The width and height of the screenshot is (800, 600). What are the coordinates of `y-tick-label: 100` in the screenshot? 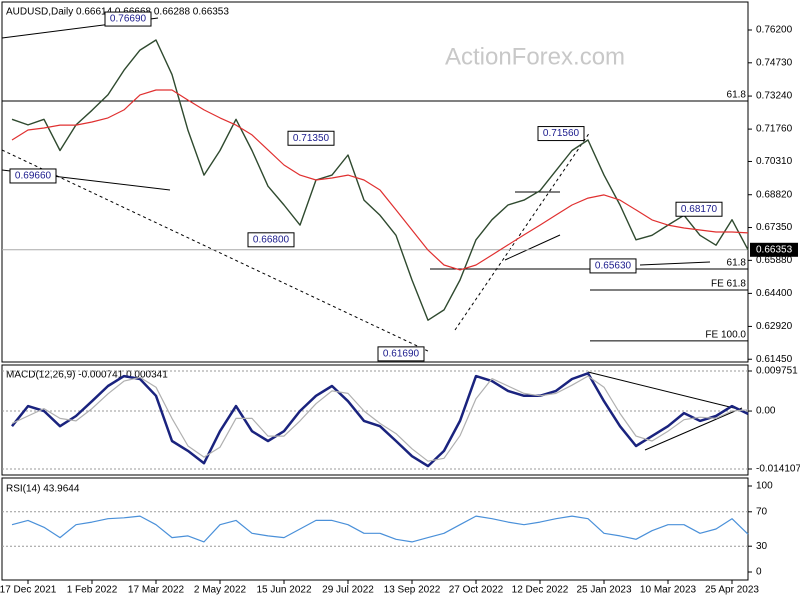 It's located at (764, 486).